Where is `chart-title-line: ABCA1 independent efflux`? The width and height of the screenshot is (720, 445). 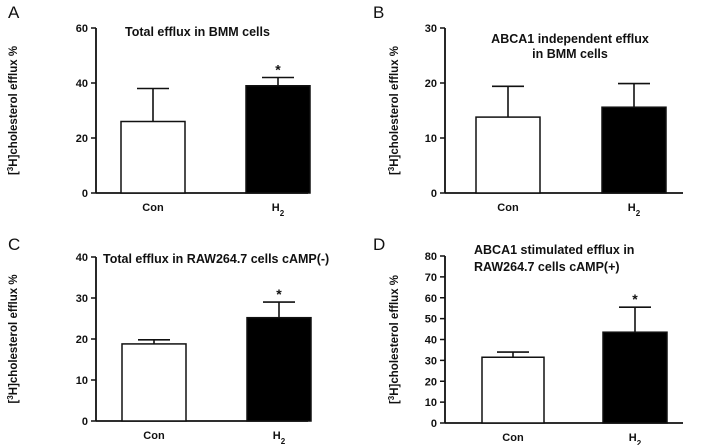
chart-title-line: ABCA1 independent efflux is located at coordinates (570, 39).